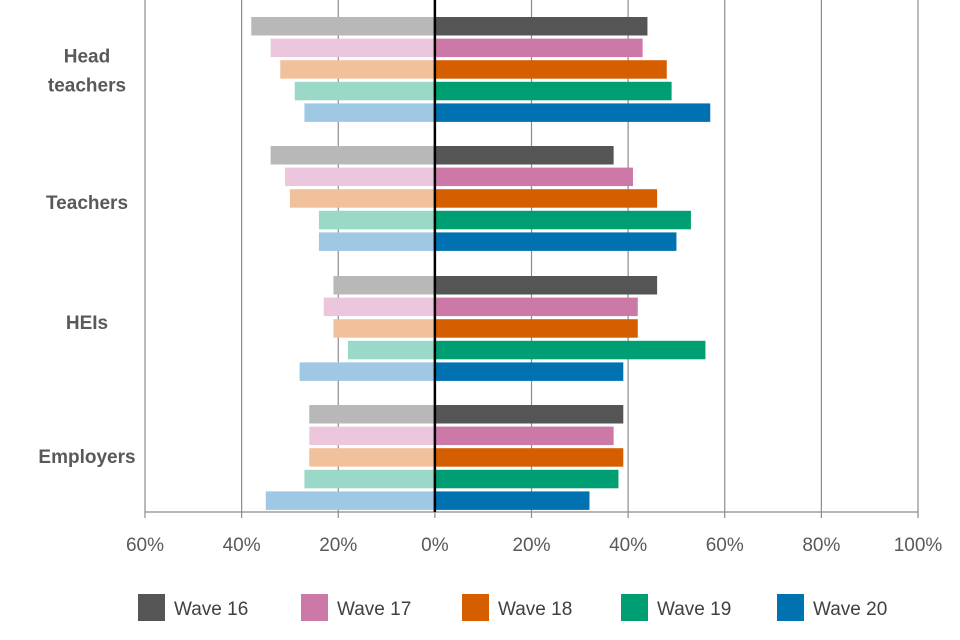 The image size is (960, 640). What do you see at coordinates (918, 545) in the screenshot?
I see `x-tick-label: 100%` at bounding box center [918, 545].